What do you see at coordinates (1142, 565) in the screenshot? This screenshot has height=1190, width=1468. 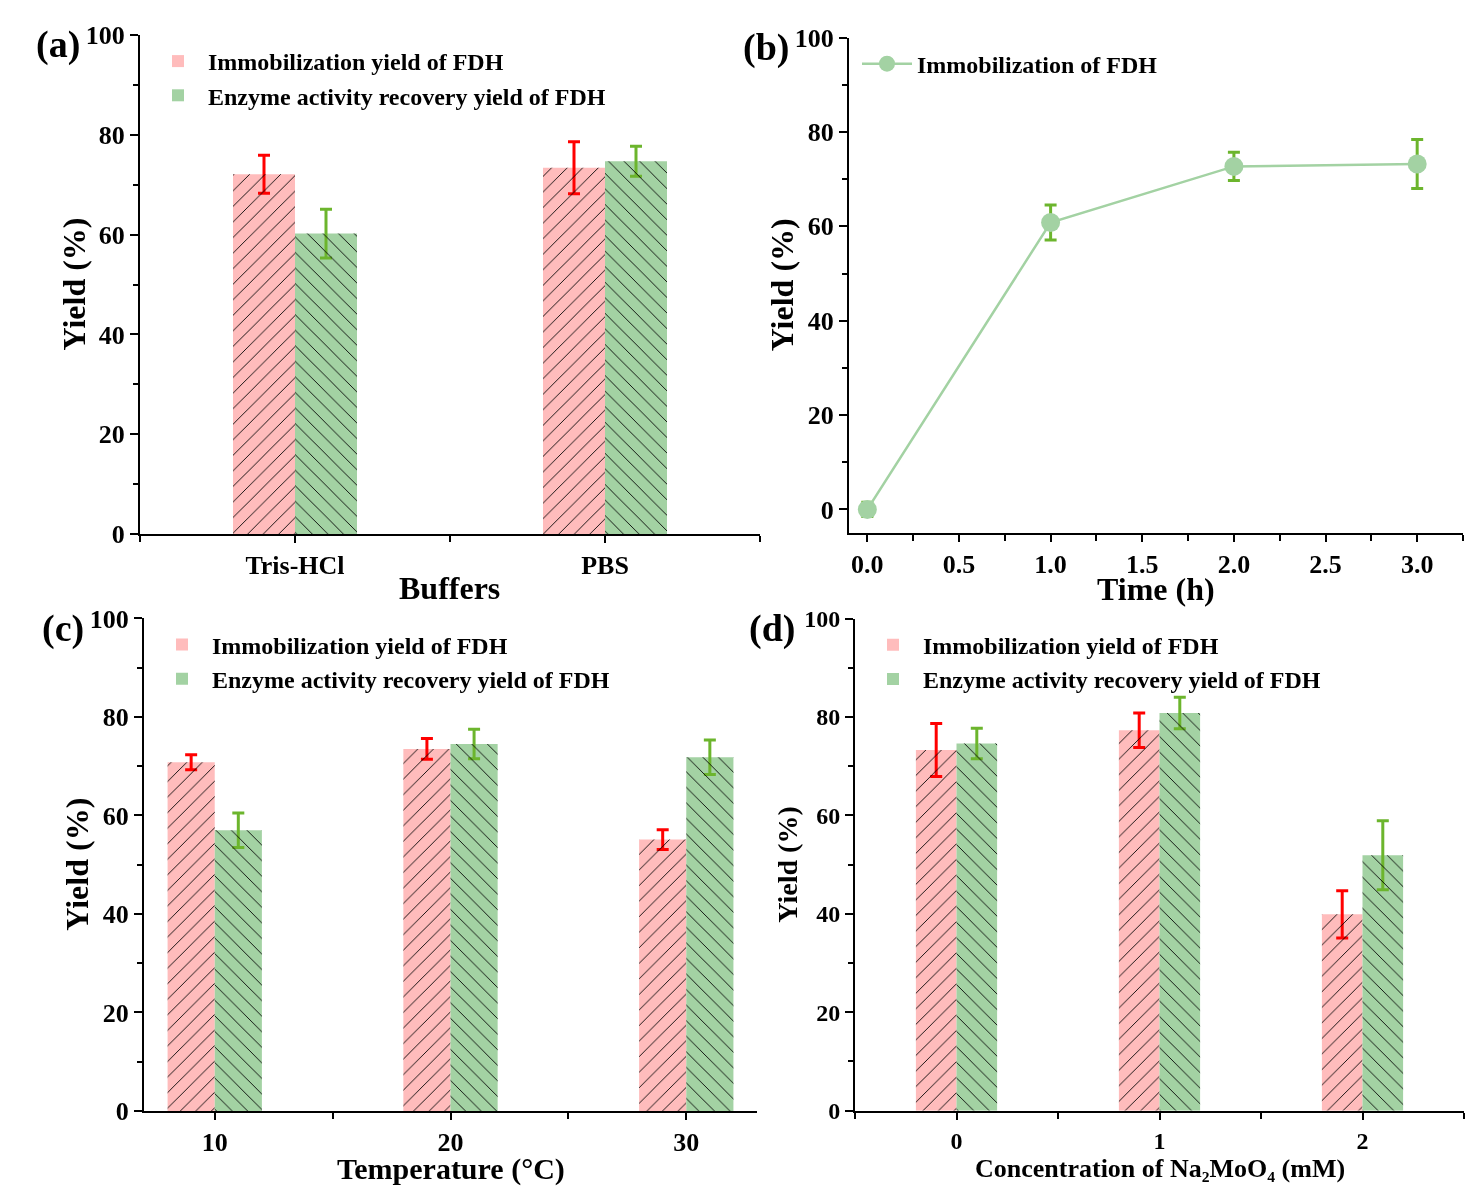 I see `x-tick-label: 1.5` at bounding box center [1142, 565].